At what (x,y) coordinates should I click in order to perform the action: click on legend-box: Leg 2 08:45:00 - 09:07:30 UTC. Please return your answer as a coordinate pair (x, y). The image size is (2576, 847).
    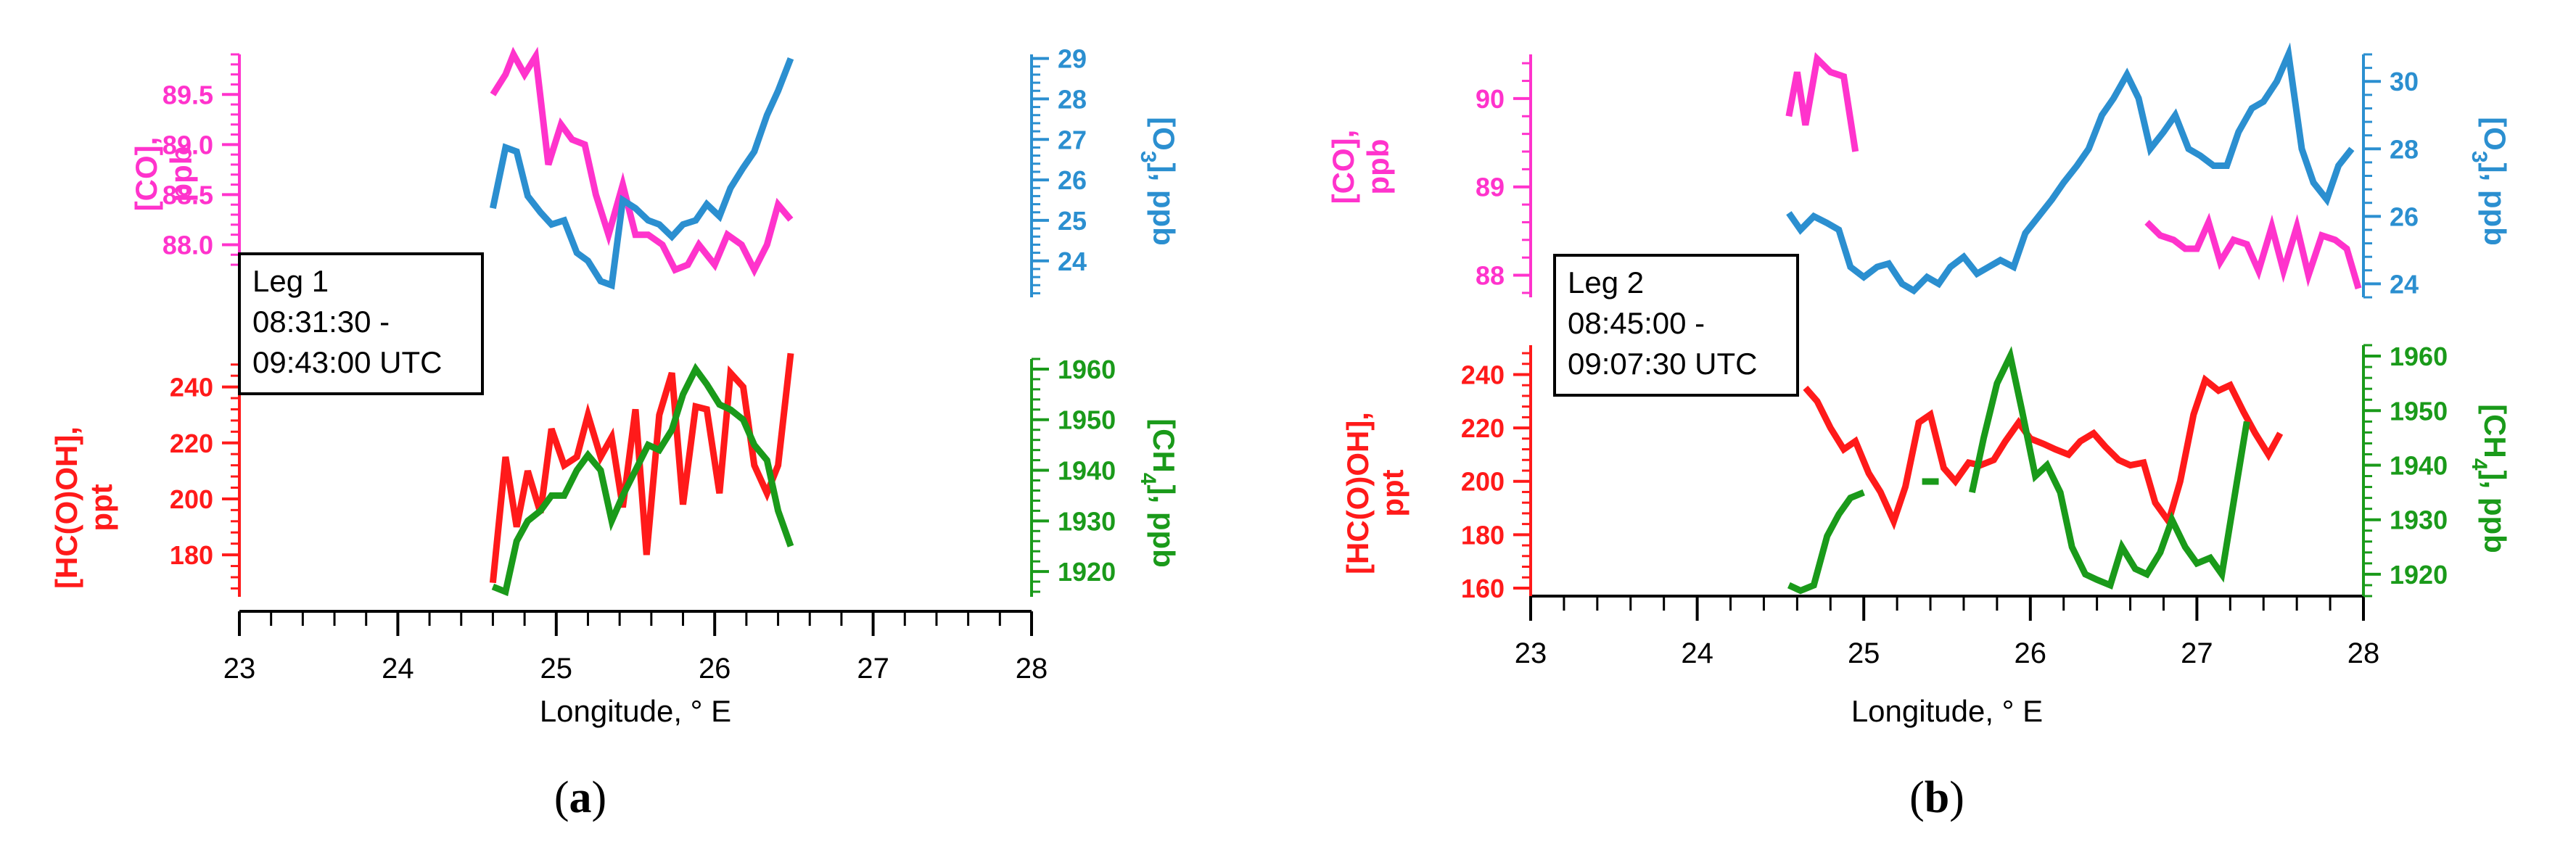
    Looking at the image, I should click on (1676, 325).